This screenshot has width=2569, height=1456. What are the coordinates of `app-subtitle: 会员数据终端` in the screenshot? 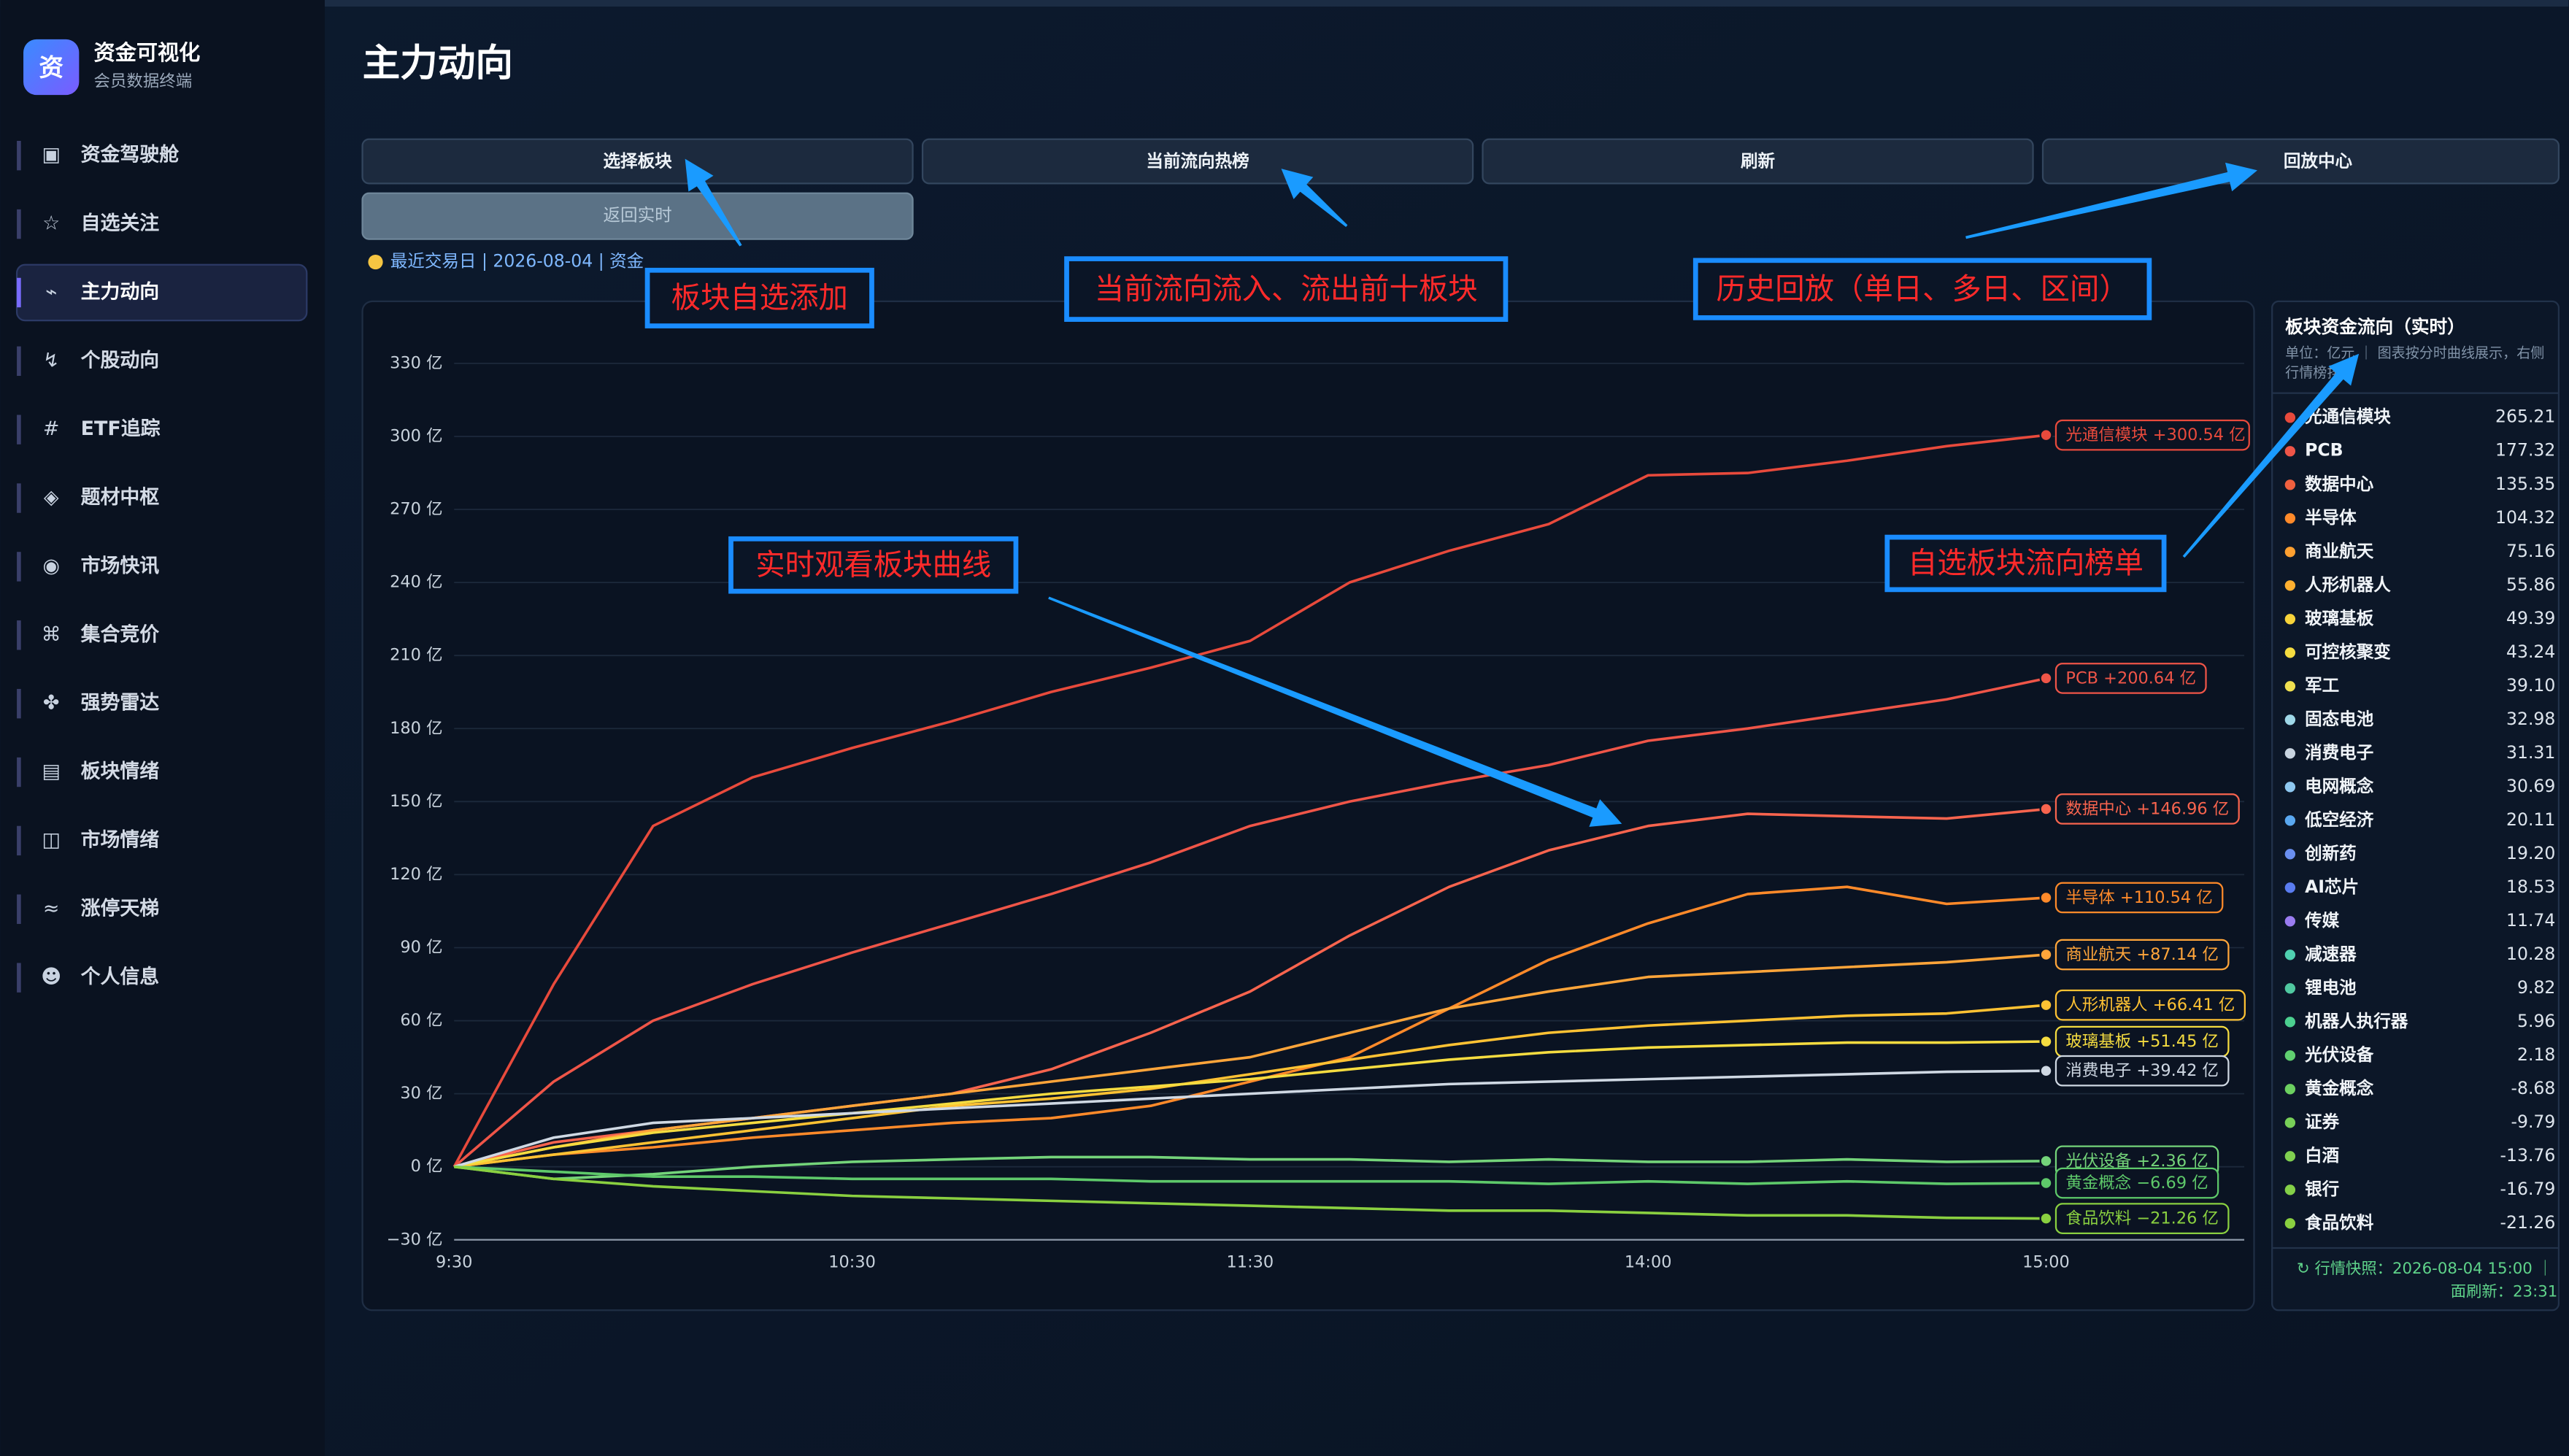 It's located at (143, 82).